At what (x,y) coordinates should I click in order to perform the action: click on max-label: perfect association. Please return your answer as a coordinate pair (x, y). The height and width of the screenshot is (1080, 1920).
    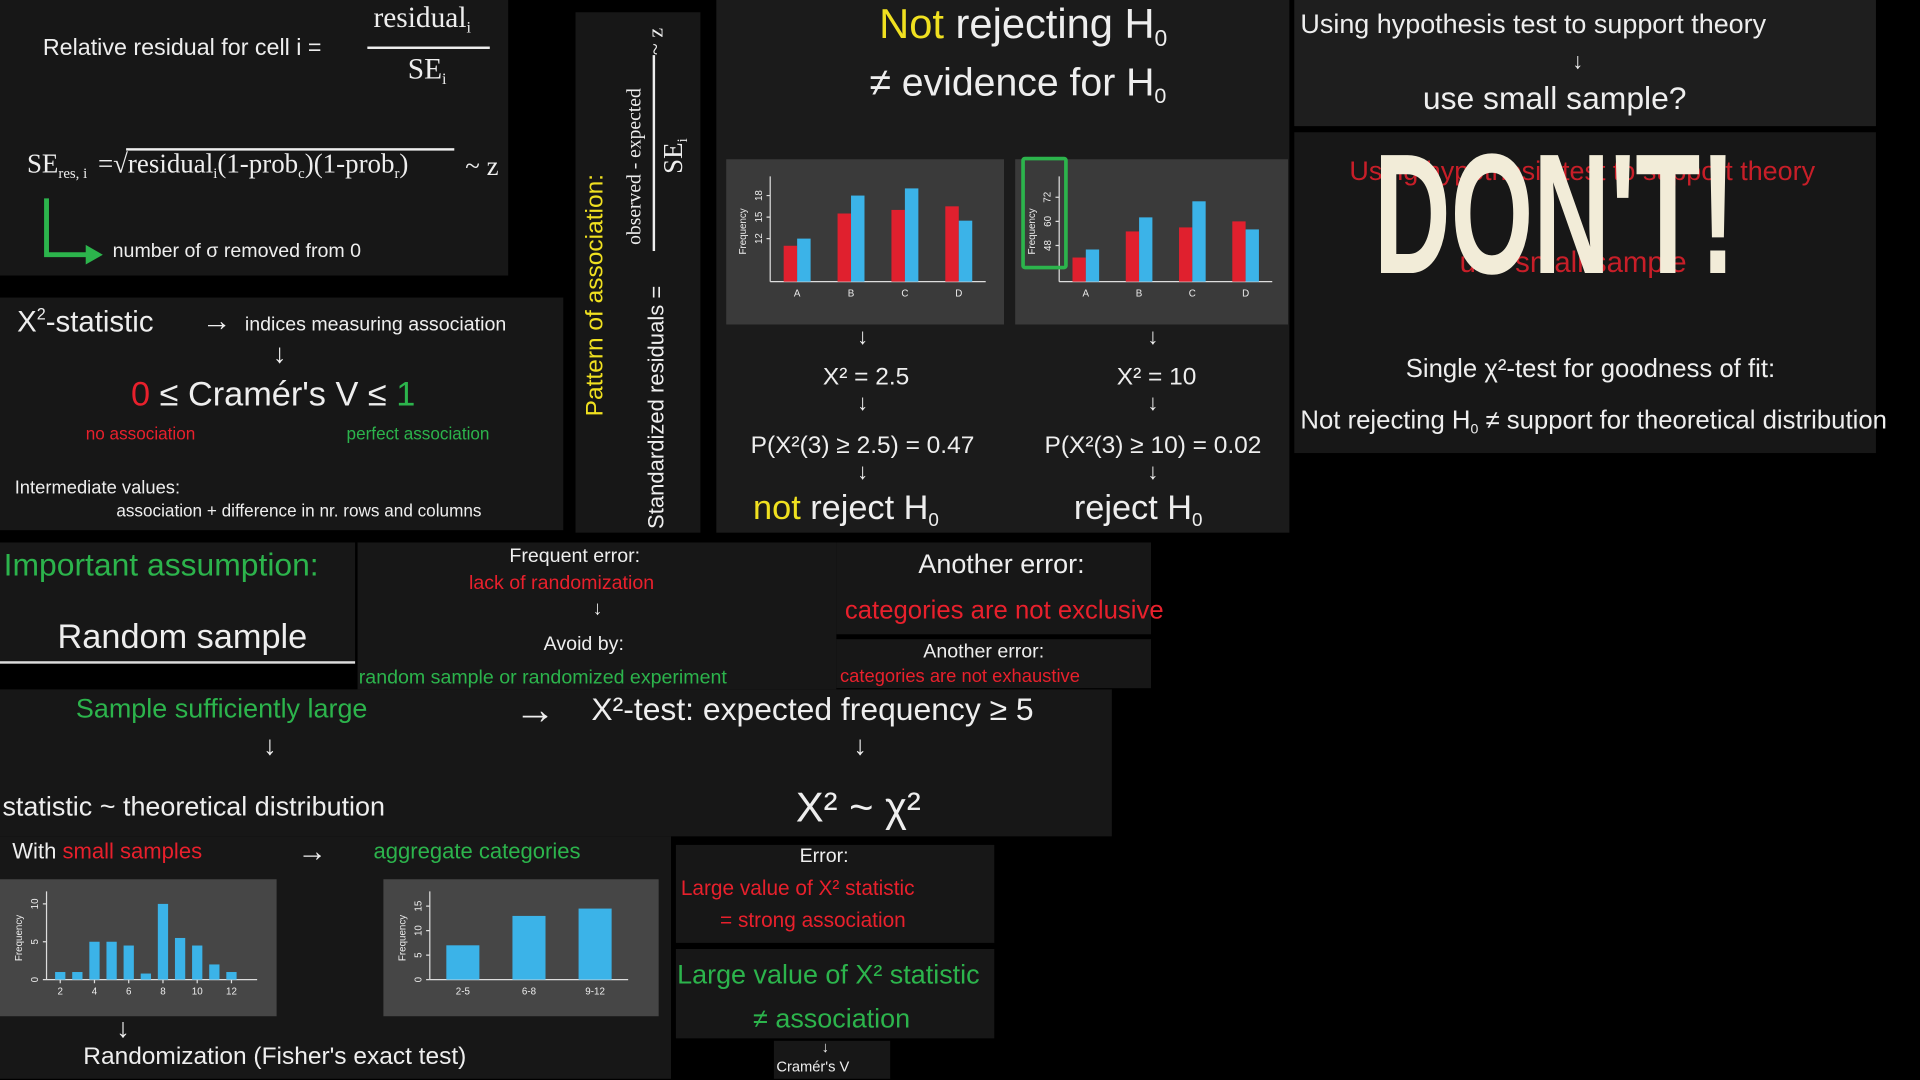
    Looking at the image, I should click on (418, 433).